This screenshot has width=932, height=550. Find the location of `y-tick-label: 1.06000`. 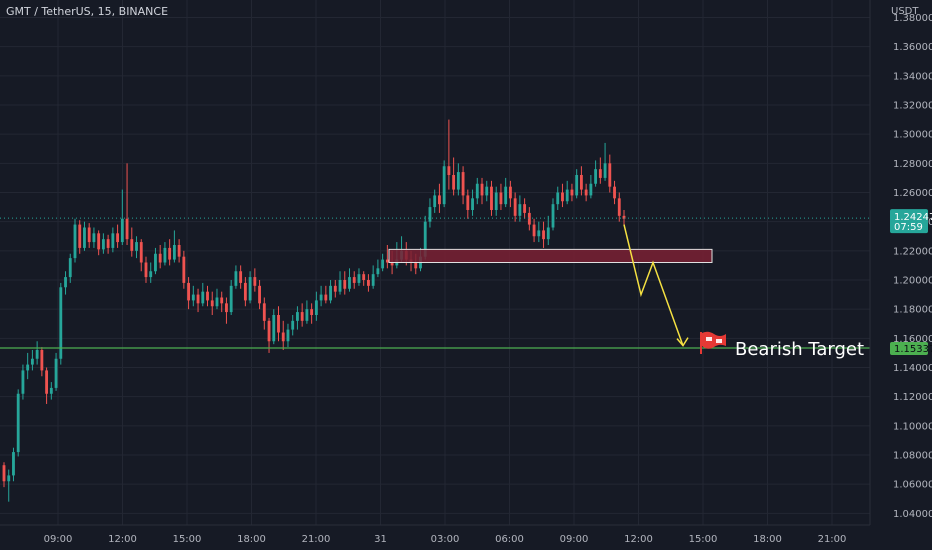

y-tick-label: 1.06000 is located at coordinates (912, 485).